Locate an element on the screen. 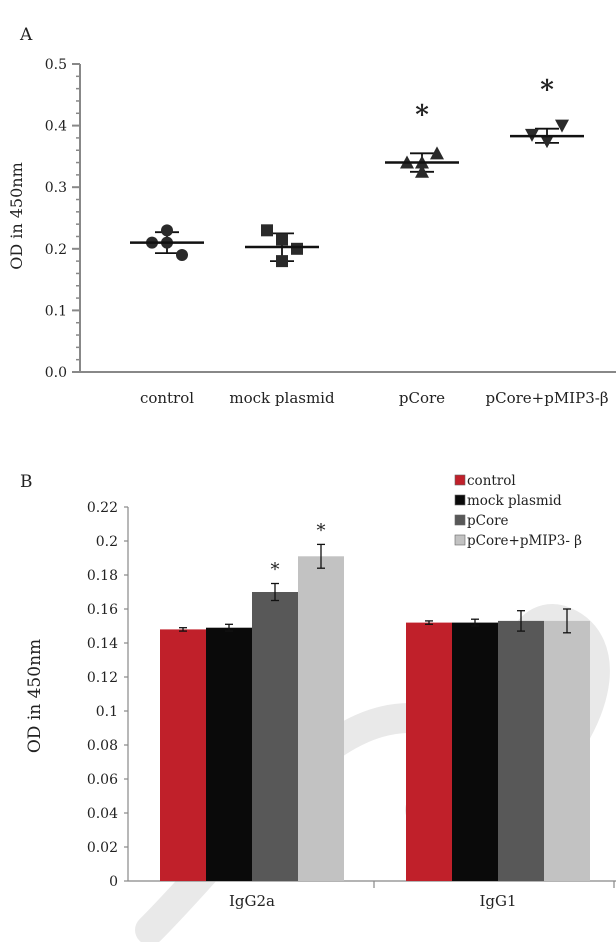 The width and height of the screenshot is (616, 942). x-category-label: IgG2a is located at coordinates (252, 901).